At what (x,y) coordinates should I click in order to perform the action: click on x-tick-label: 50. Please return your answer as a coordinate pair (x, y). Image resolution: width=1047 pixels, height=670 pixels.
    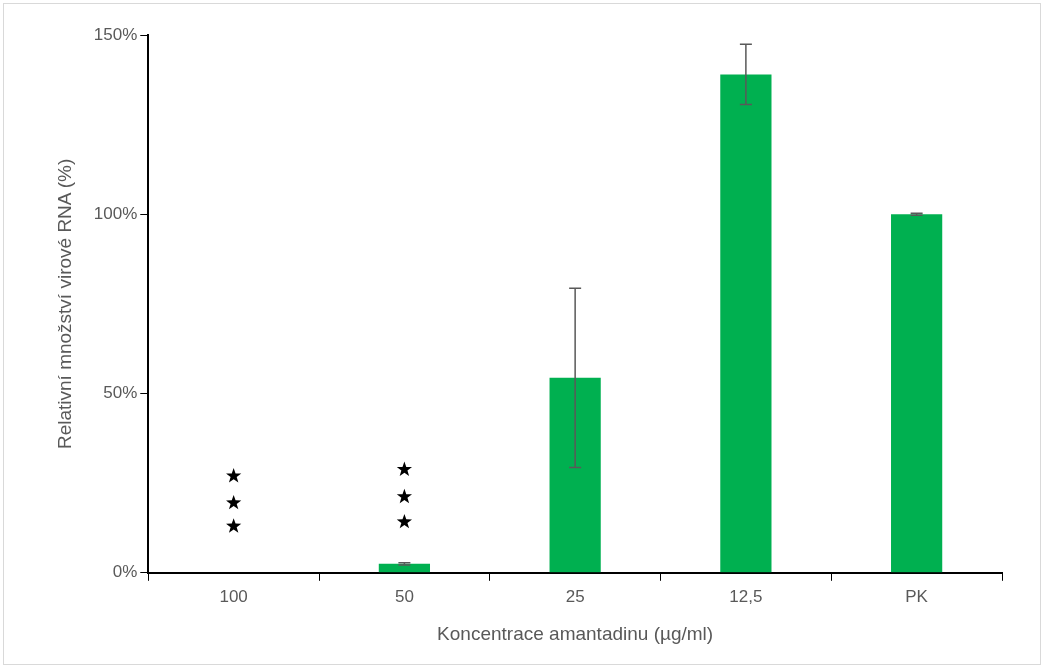
    Looking at the image, I should click on (404, 596).